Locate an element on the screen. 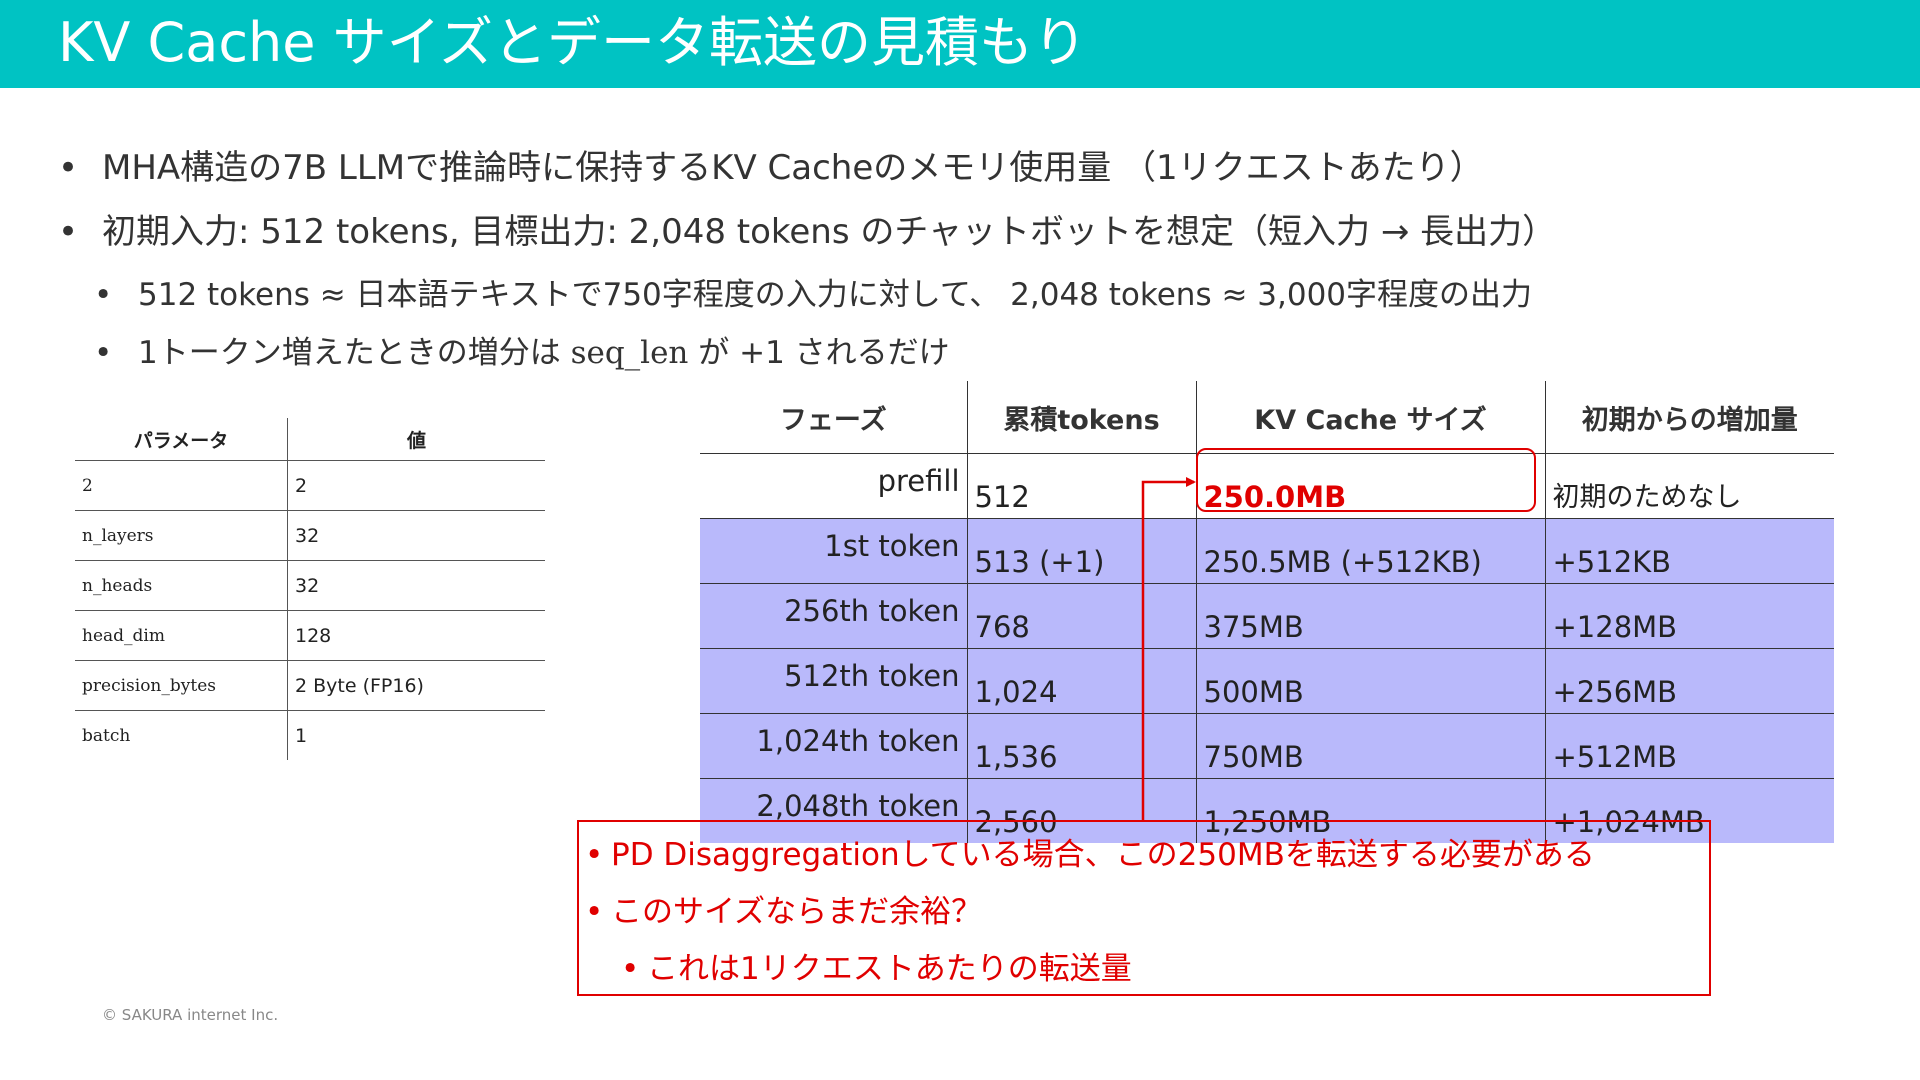  param-value: 1 is located at coordinates (301, 735).